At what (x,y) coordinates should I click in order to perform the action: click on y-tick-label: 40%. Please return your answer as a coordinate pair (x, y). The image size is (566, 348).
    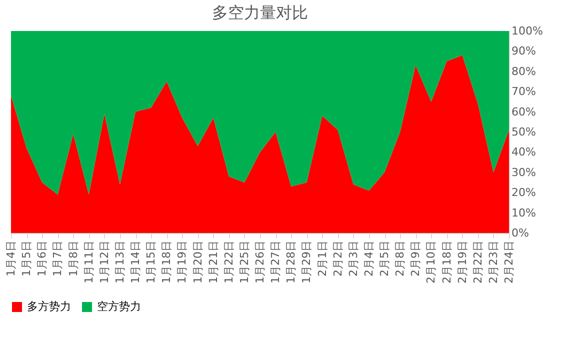
    Looking at the image, I should click on (524, 152).